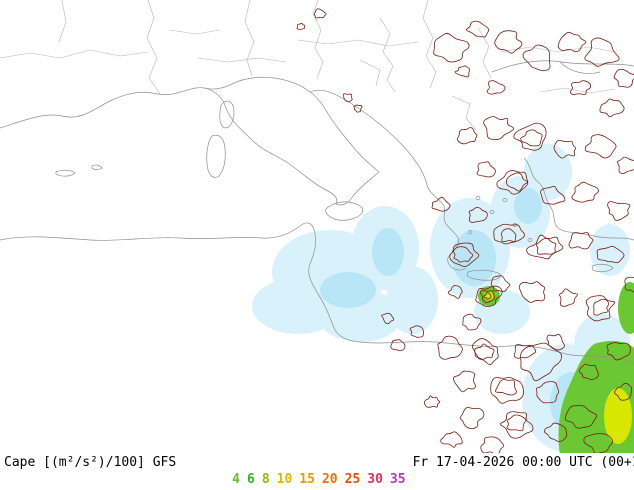 The height and width of the screenshot is (490, 634). I want to click on cape-scale-value: 25, so click(352, 479).